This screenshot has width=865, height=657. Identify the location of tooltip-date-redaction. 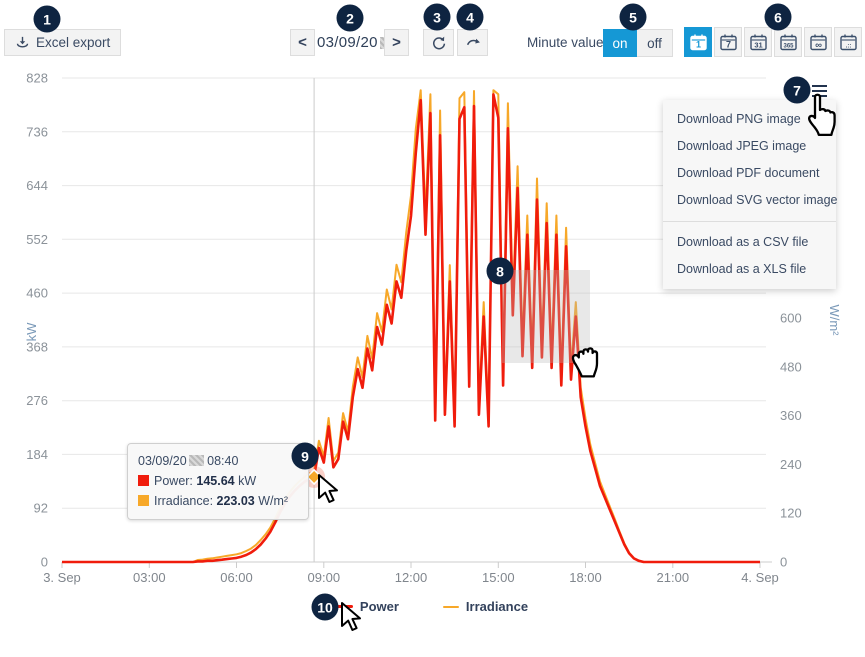
(196, 460).